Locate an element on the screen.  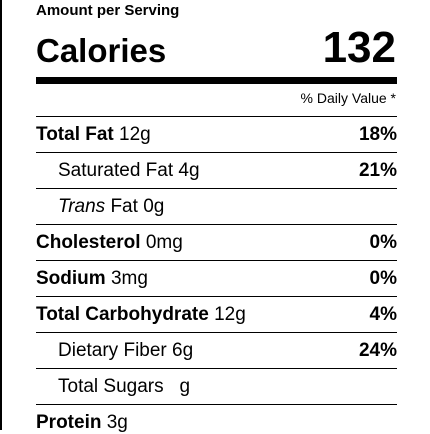
nutrient-row-trans-fat: Trans Fat 0g is located at coordinates (216, 206).